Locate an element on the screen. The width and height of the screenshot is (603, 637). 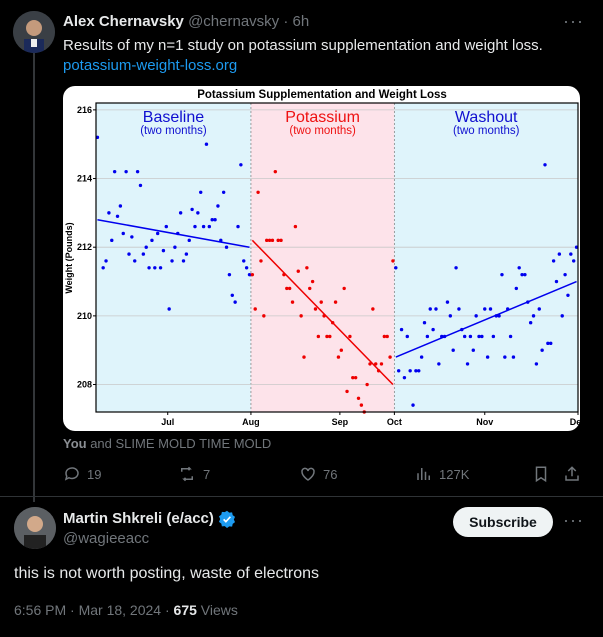
verified-badge-icon is located at coordinates (227, 519).